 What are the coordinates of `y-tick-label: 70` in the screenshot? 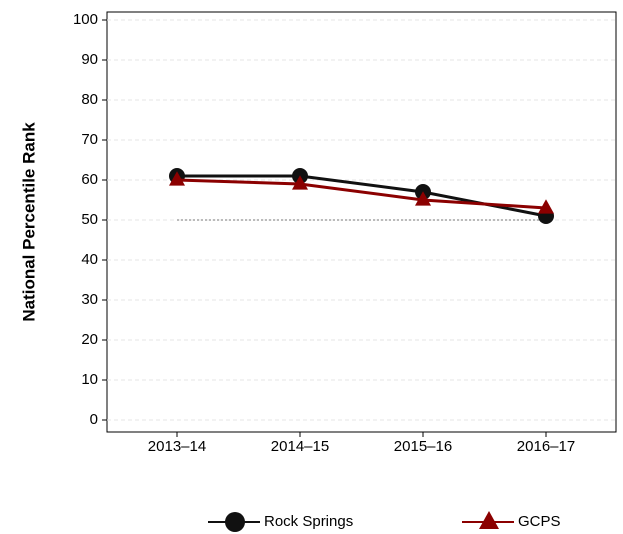 It's located at (89, 139).